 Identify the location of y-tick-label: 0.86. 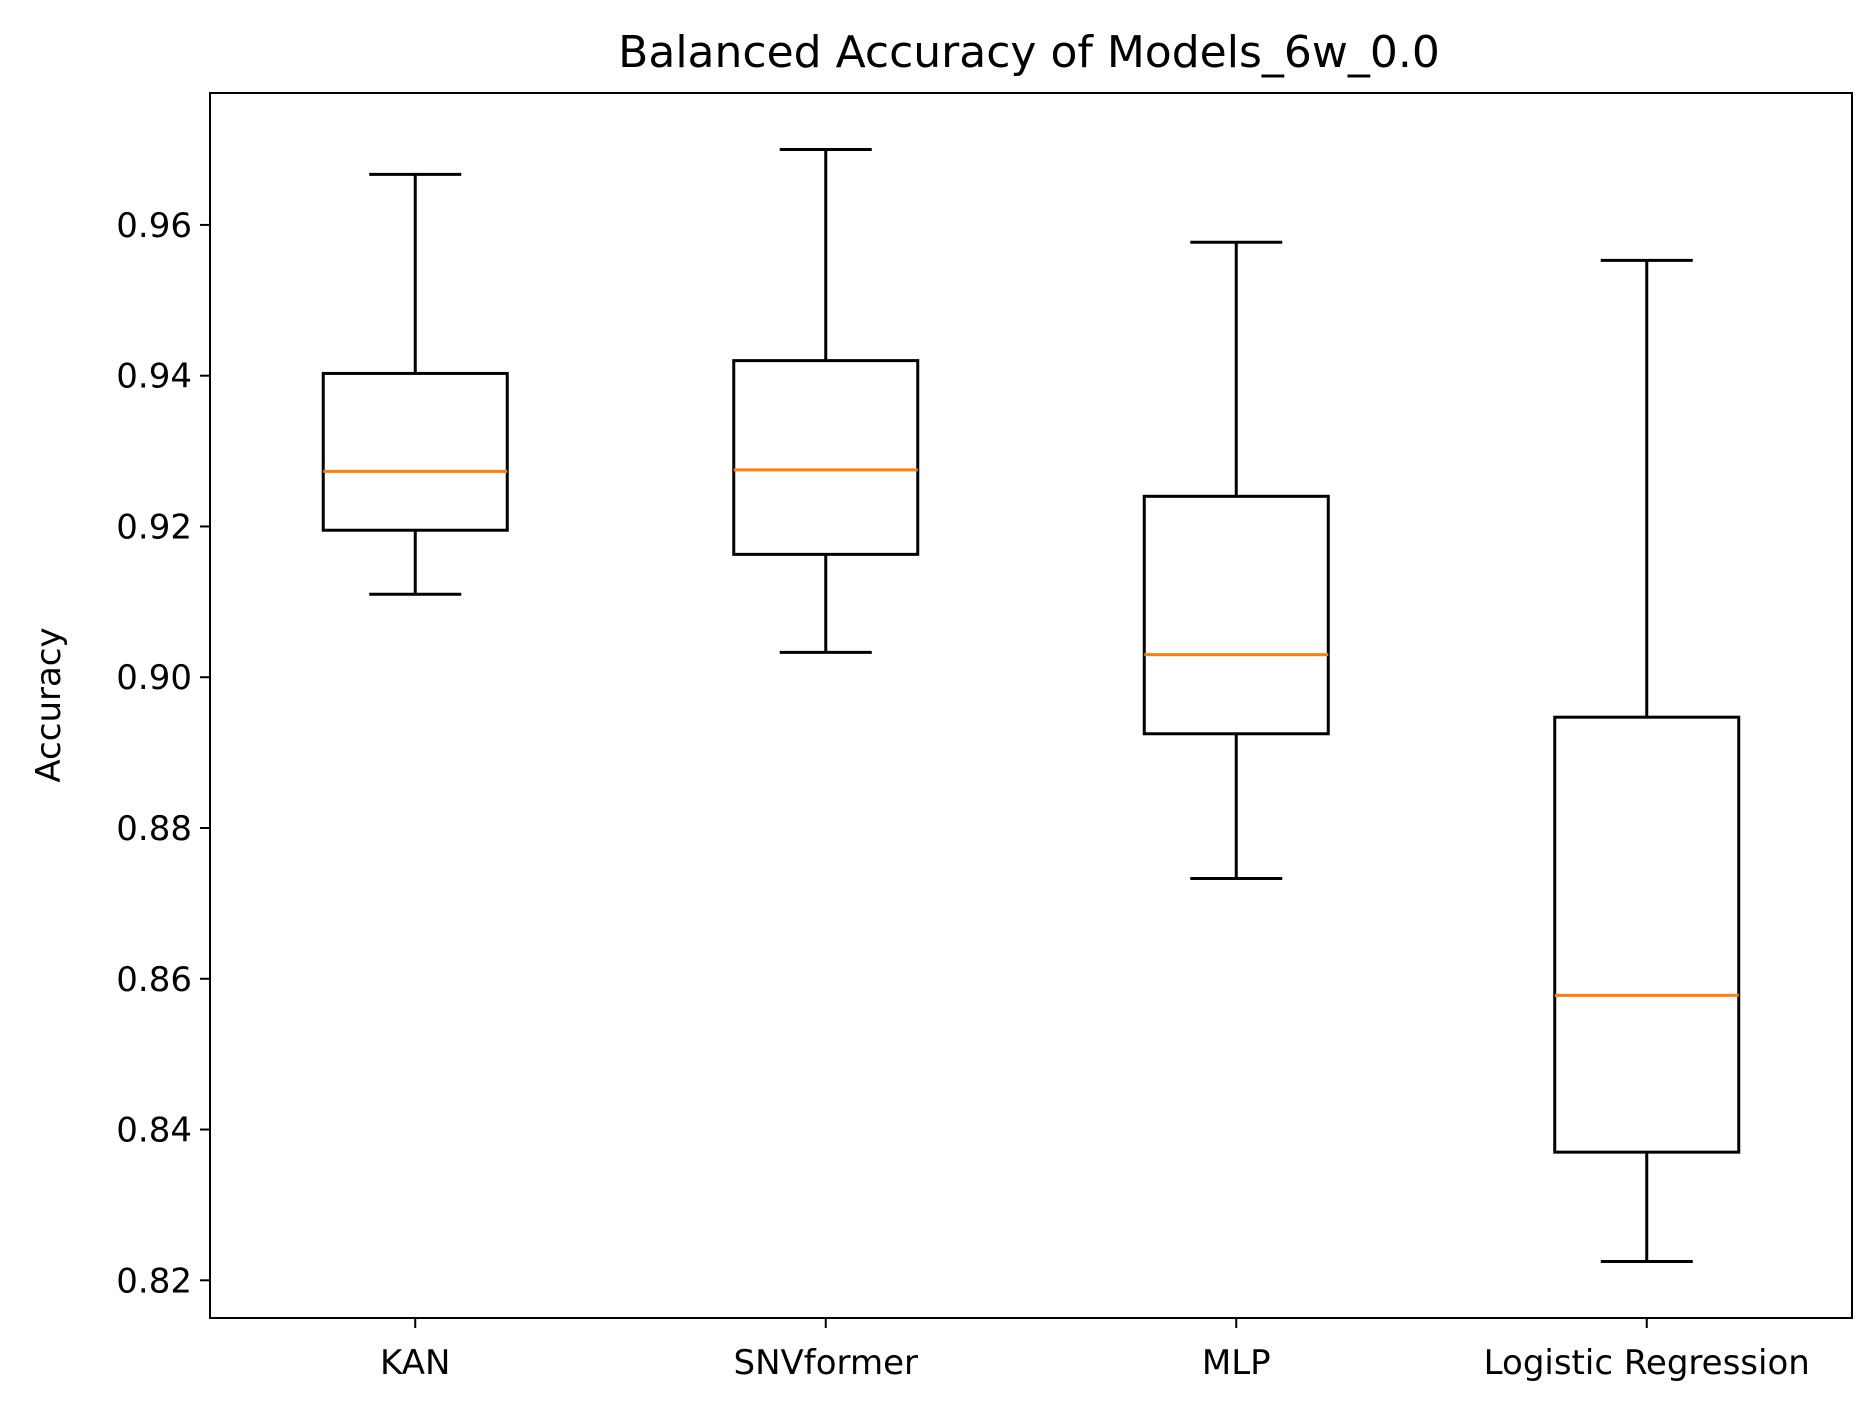
(154, 980).